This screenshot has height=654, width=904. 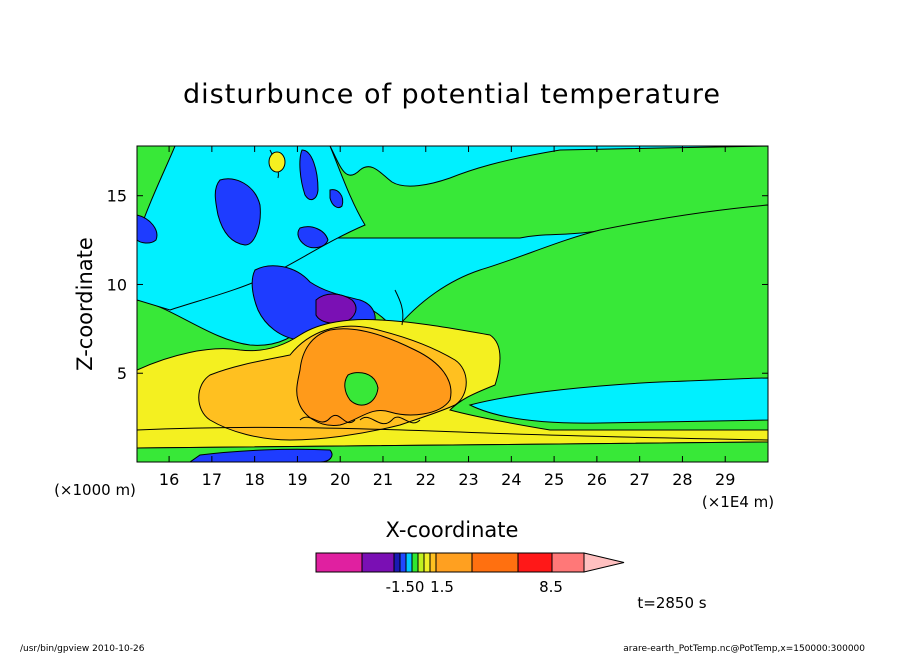 I want to click on x-tick-label: 16, so click(x=169, y=479).